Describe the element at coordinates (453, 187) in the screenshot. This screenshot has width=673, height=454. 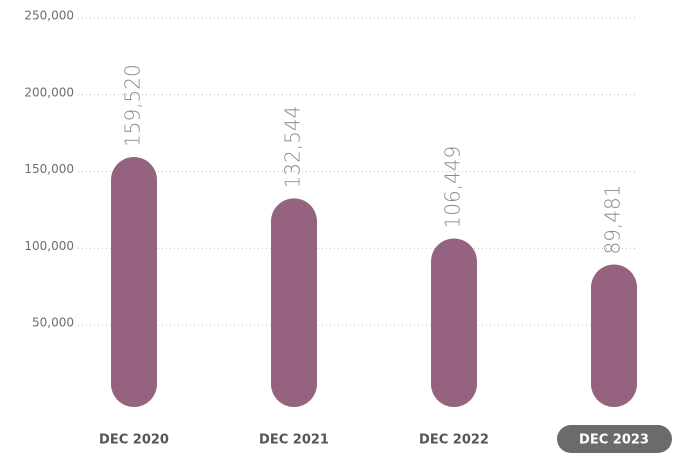
I see `value-label: 106,449` at that location.